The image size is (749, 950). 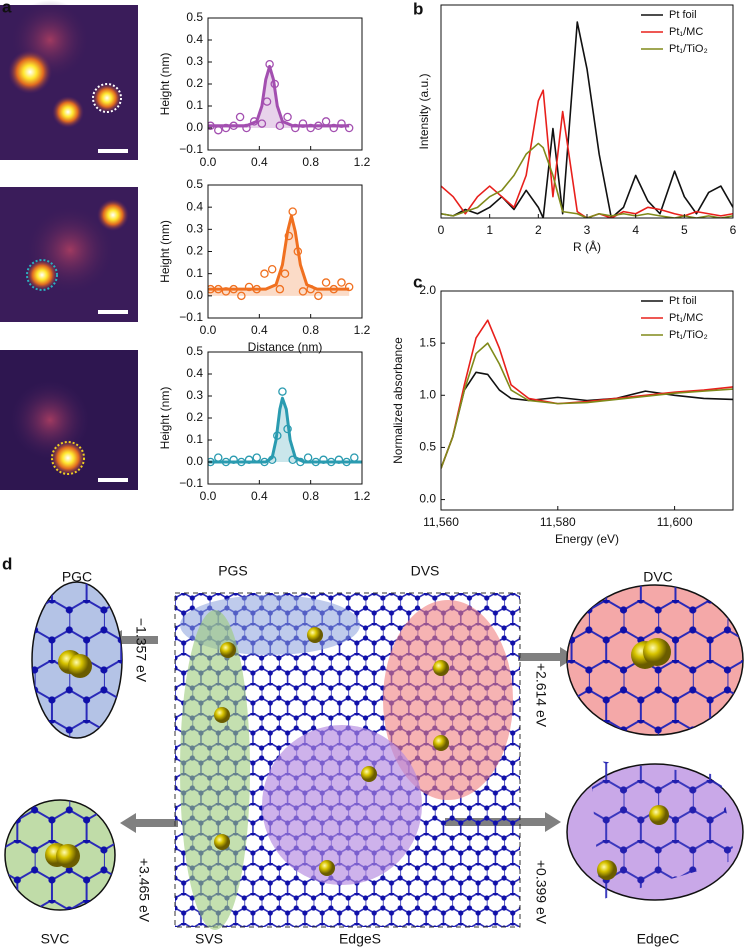 I want to click on panel-label: b, so click(x=418, y=9).